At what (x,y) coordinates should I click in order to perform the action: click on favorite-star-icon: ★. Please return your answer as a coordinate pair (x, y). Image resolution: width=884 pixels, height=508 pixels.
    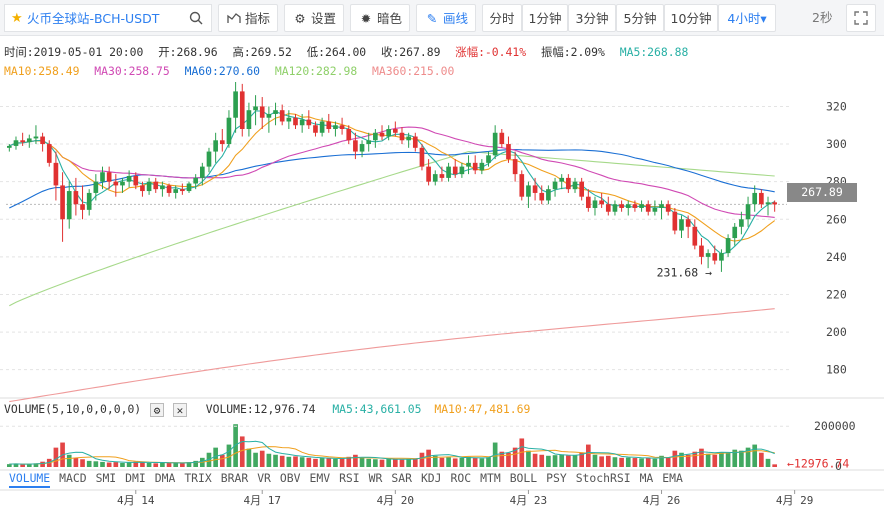
    Looking at the image, I should click on (17, 18).